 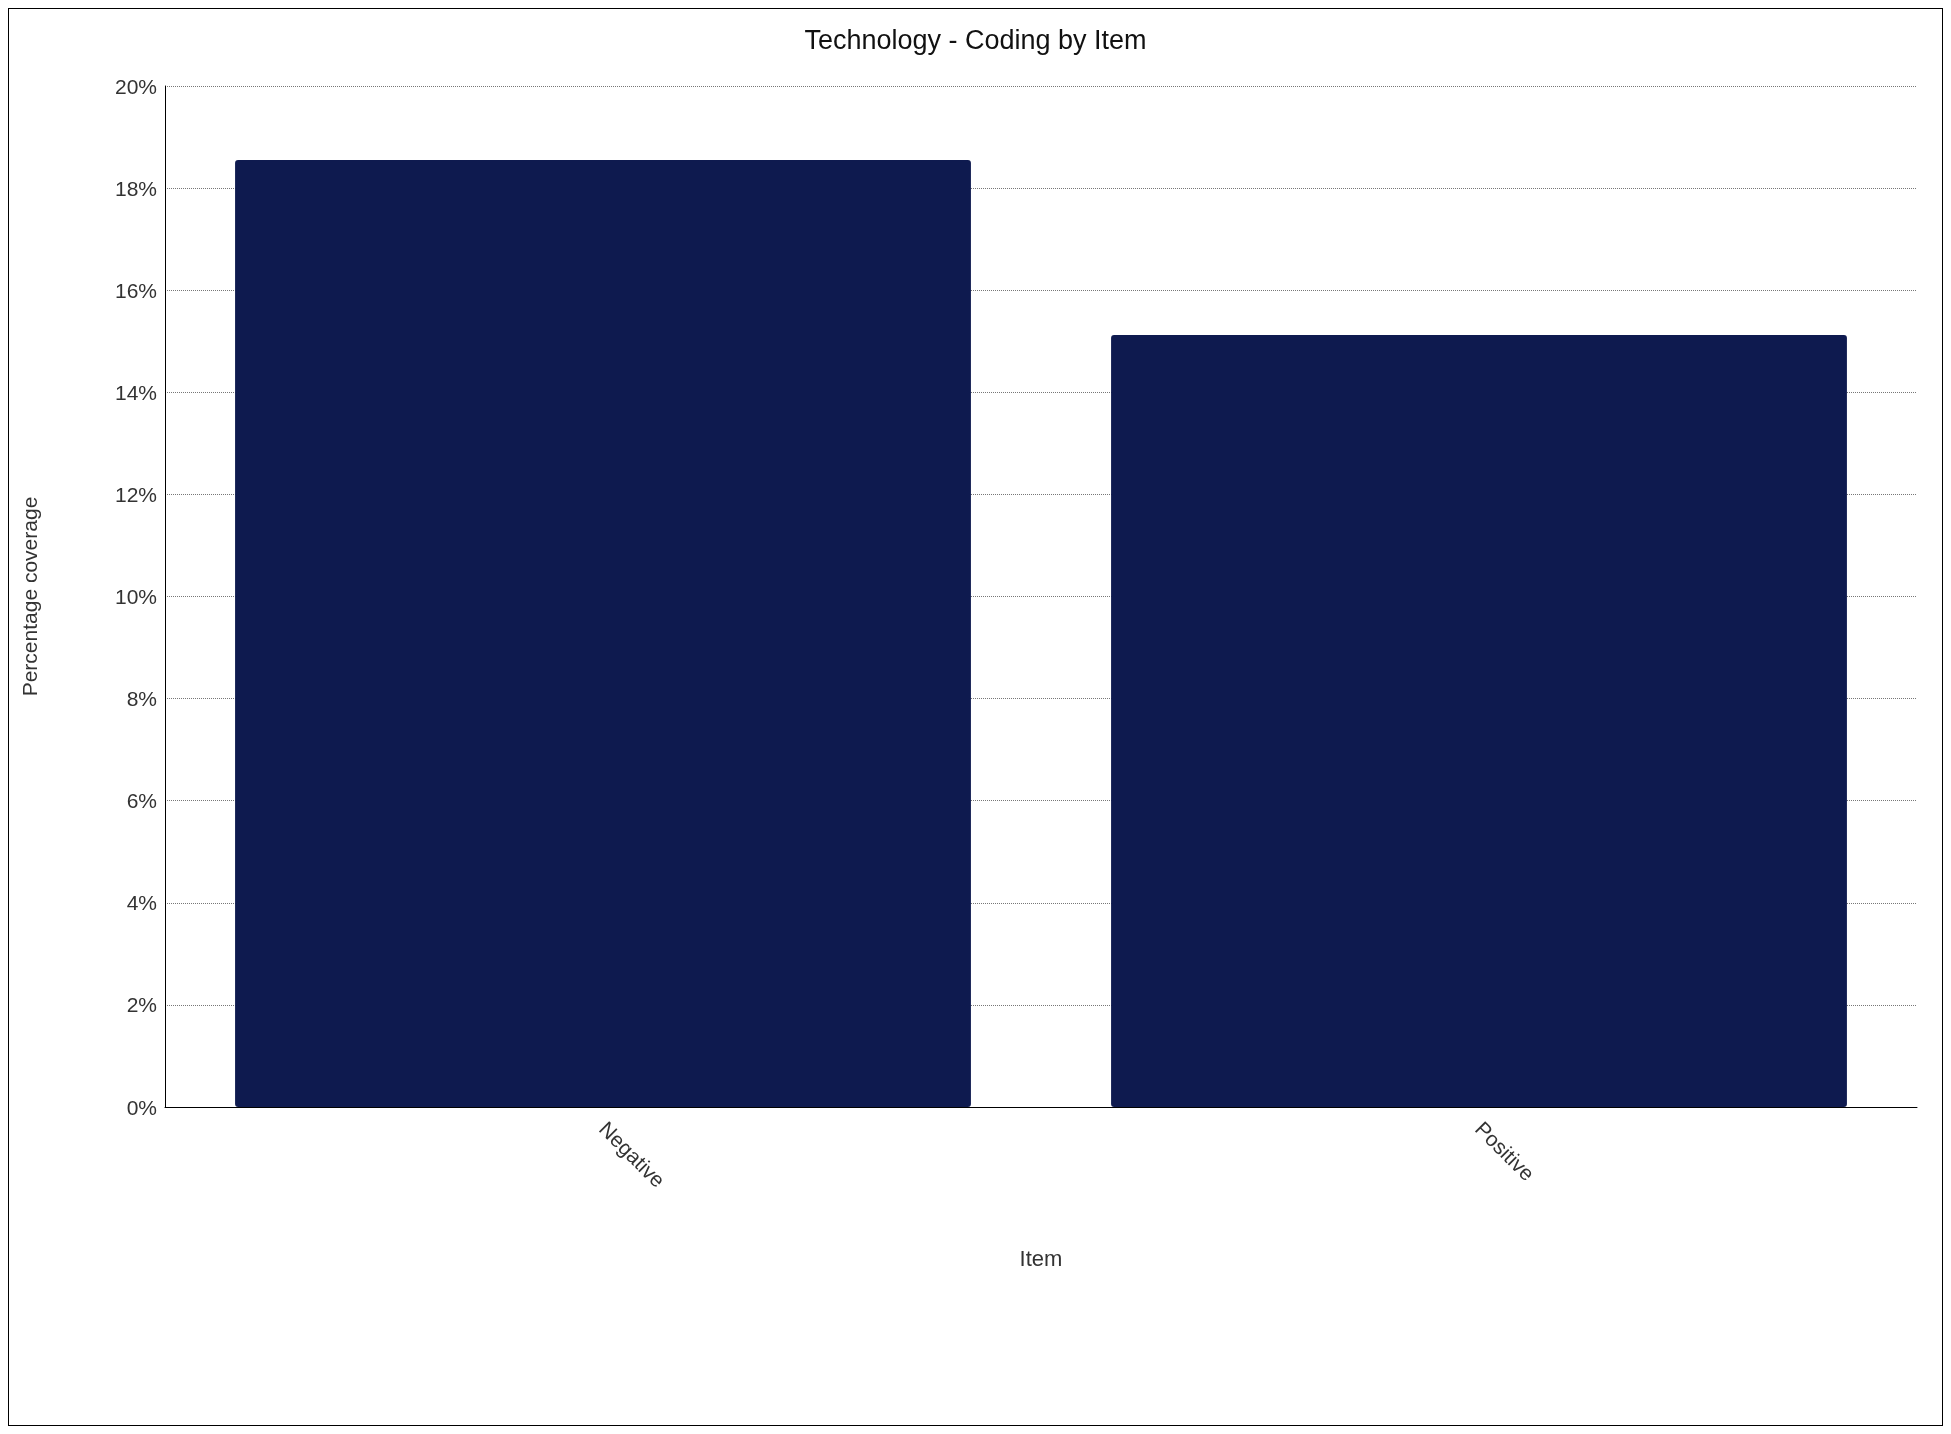 What do you see at coordinates (1041, 1258) in the screenshot?
I see `x-axis-title: Item` at bounding box center [1041, 1258].